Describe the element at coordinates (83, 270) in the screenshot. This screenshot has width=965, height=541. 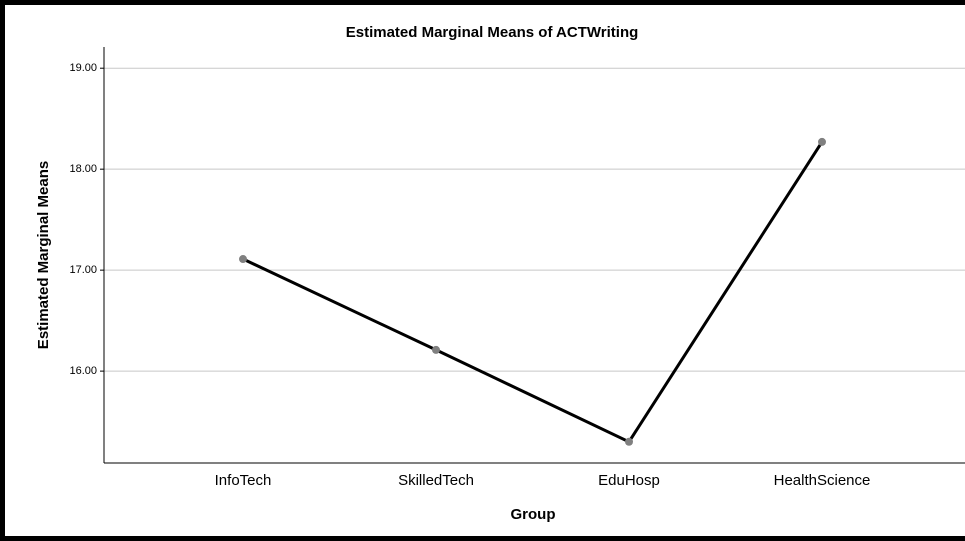
I see `y-tick-label: 17.00` at that location.